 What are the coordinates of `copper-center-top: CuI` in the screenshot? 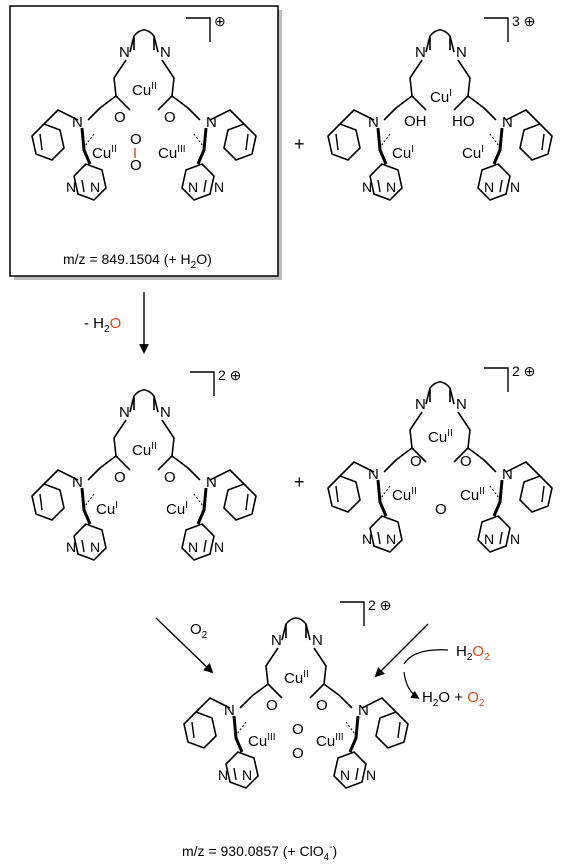 It's located at (441, 97).